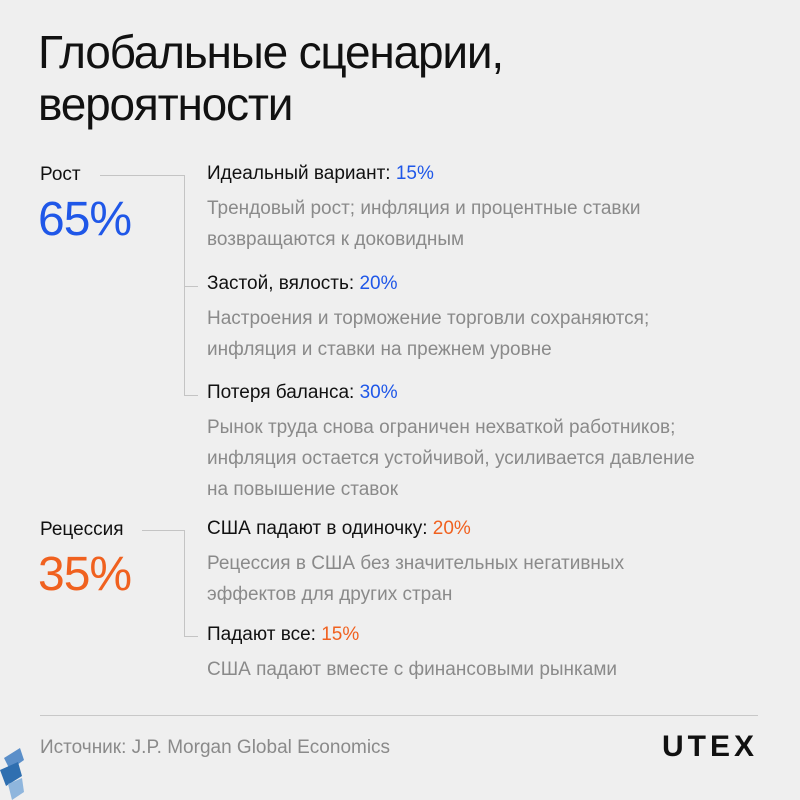 This screenshot has height=800, width=800. What do you see at coordinates (317, 528) in the screenshot?
I see `scenario-name: США падают в одиночку:` at bounding box center [317, 528].